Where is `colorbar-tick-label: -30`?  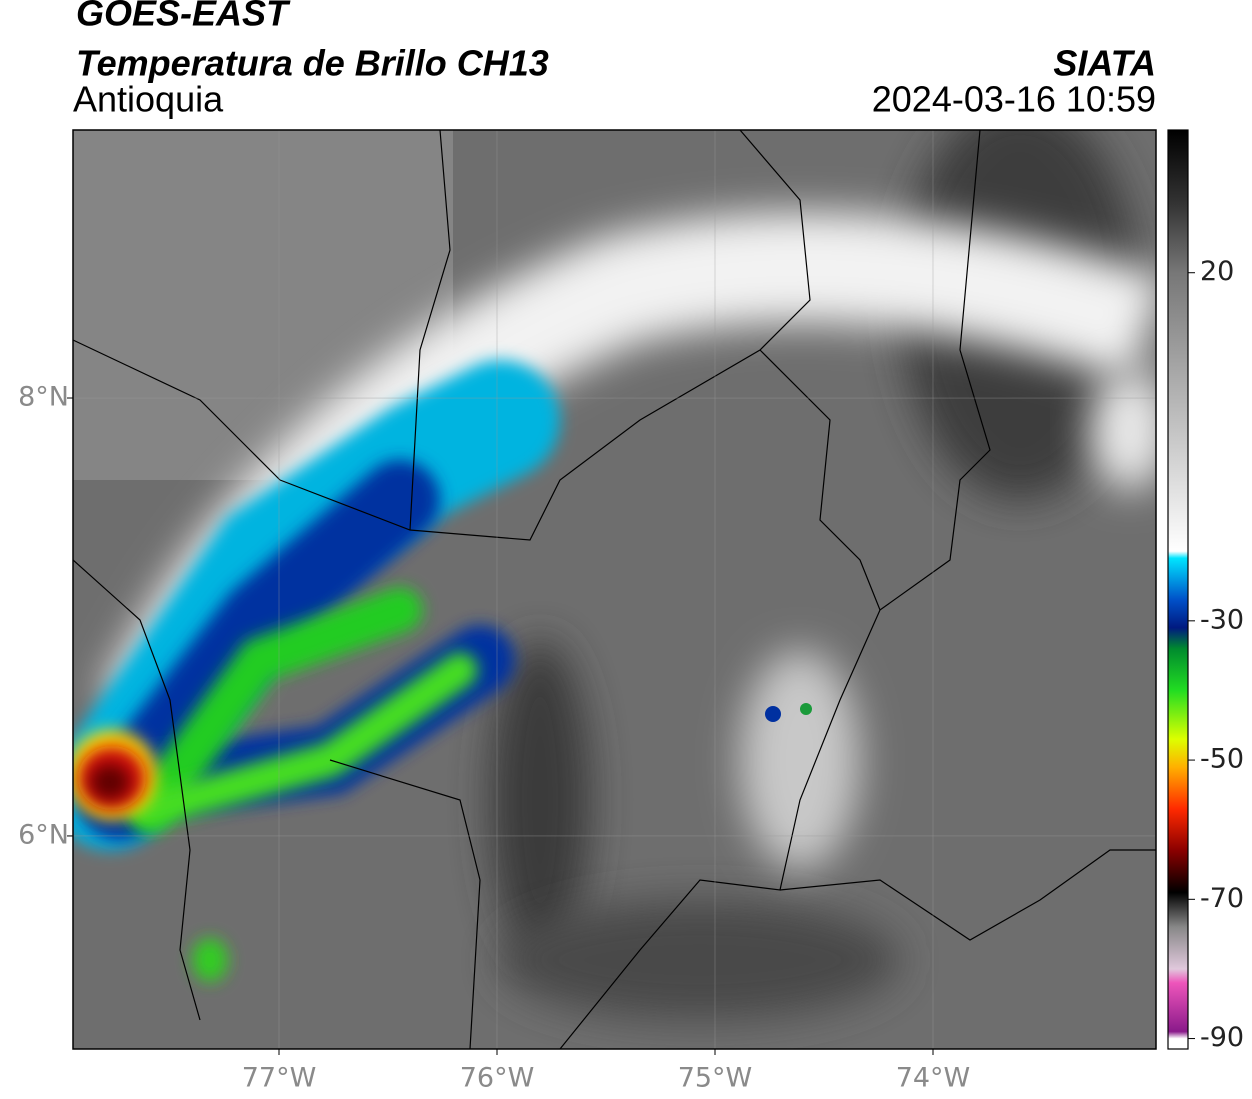 colorbar-tick-label: -30 is located at coordinates (1222, 619).